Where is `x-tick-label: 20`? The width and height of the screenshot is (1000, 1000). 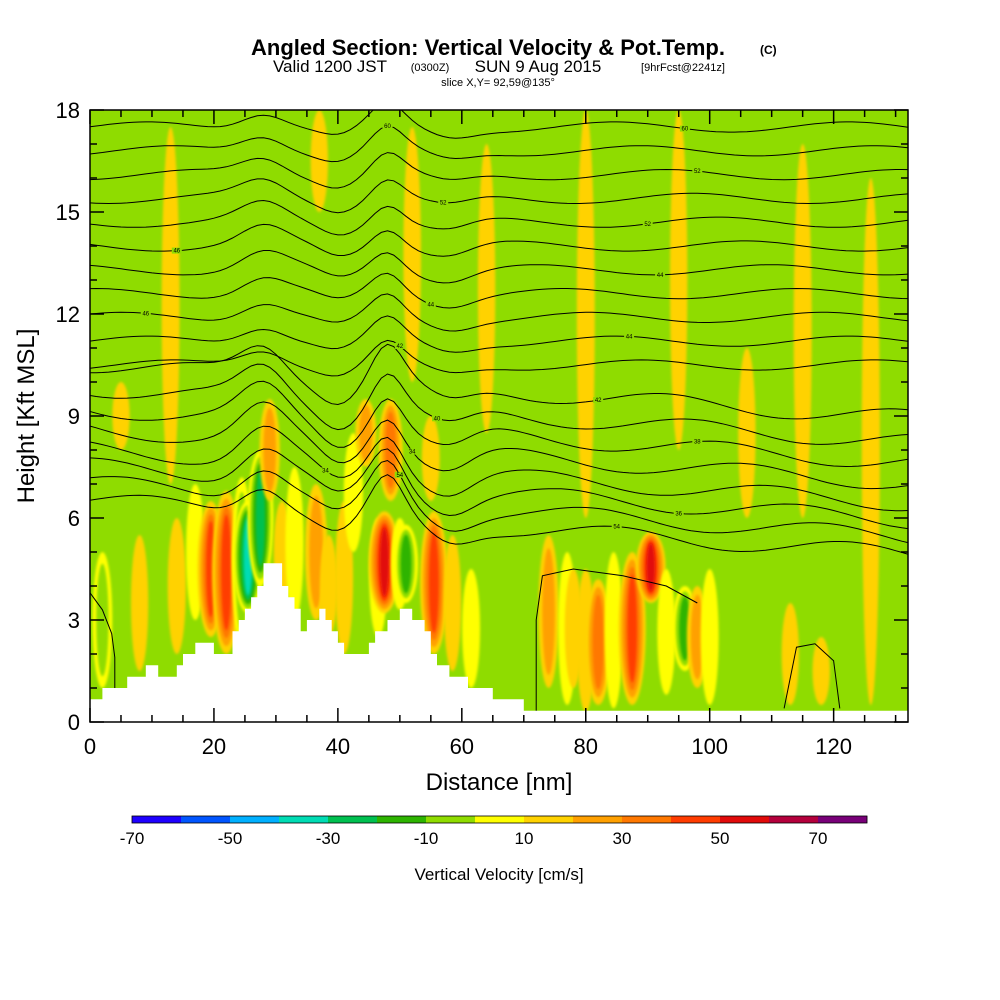
x-tick-label: 20 is located at coordinates (214, 746).